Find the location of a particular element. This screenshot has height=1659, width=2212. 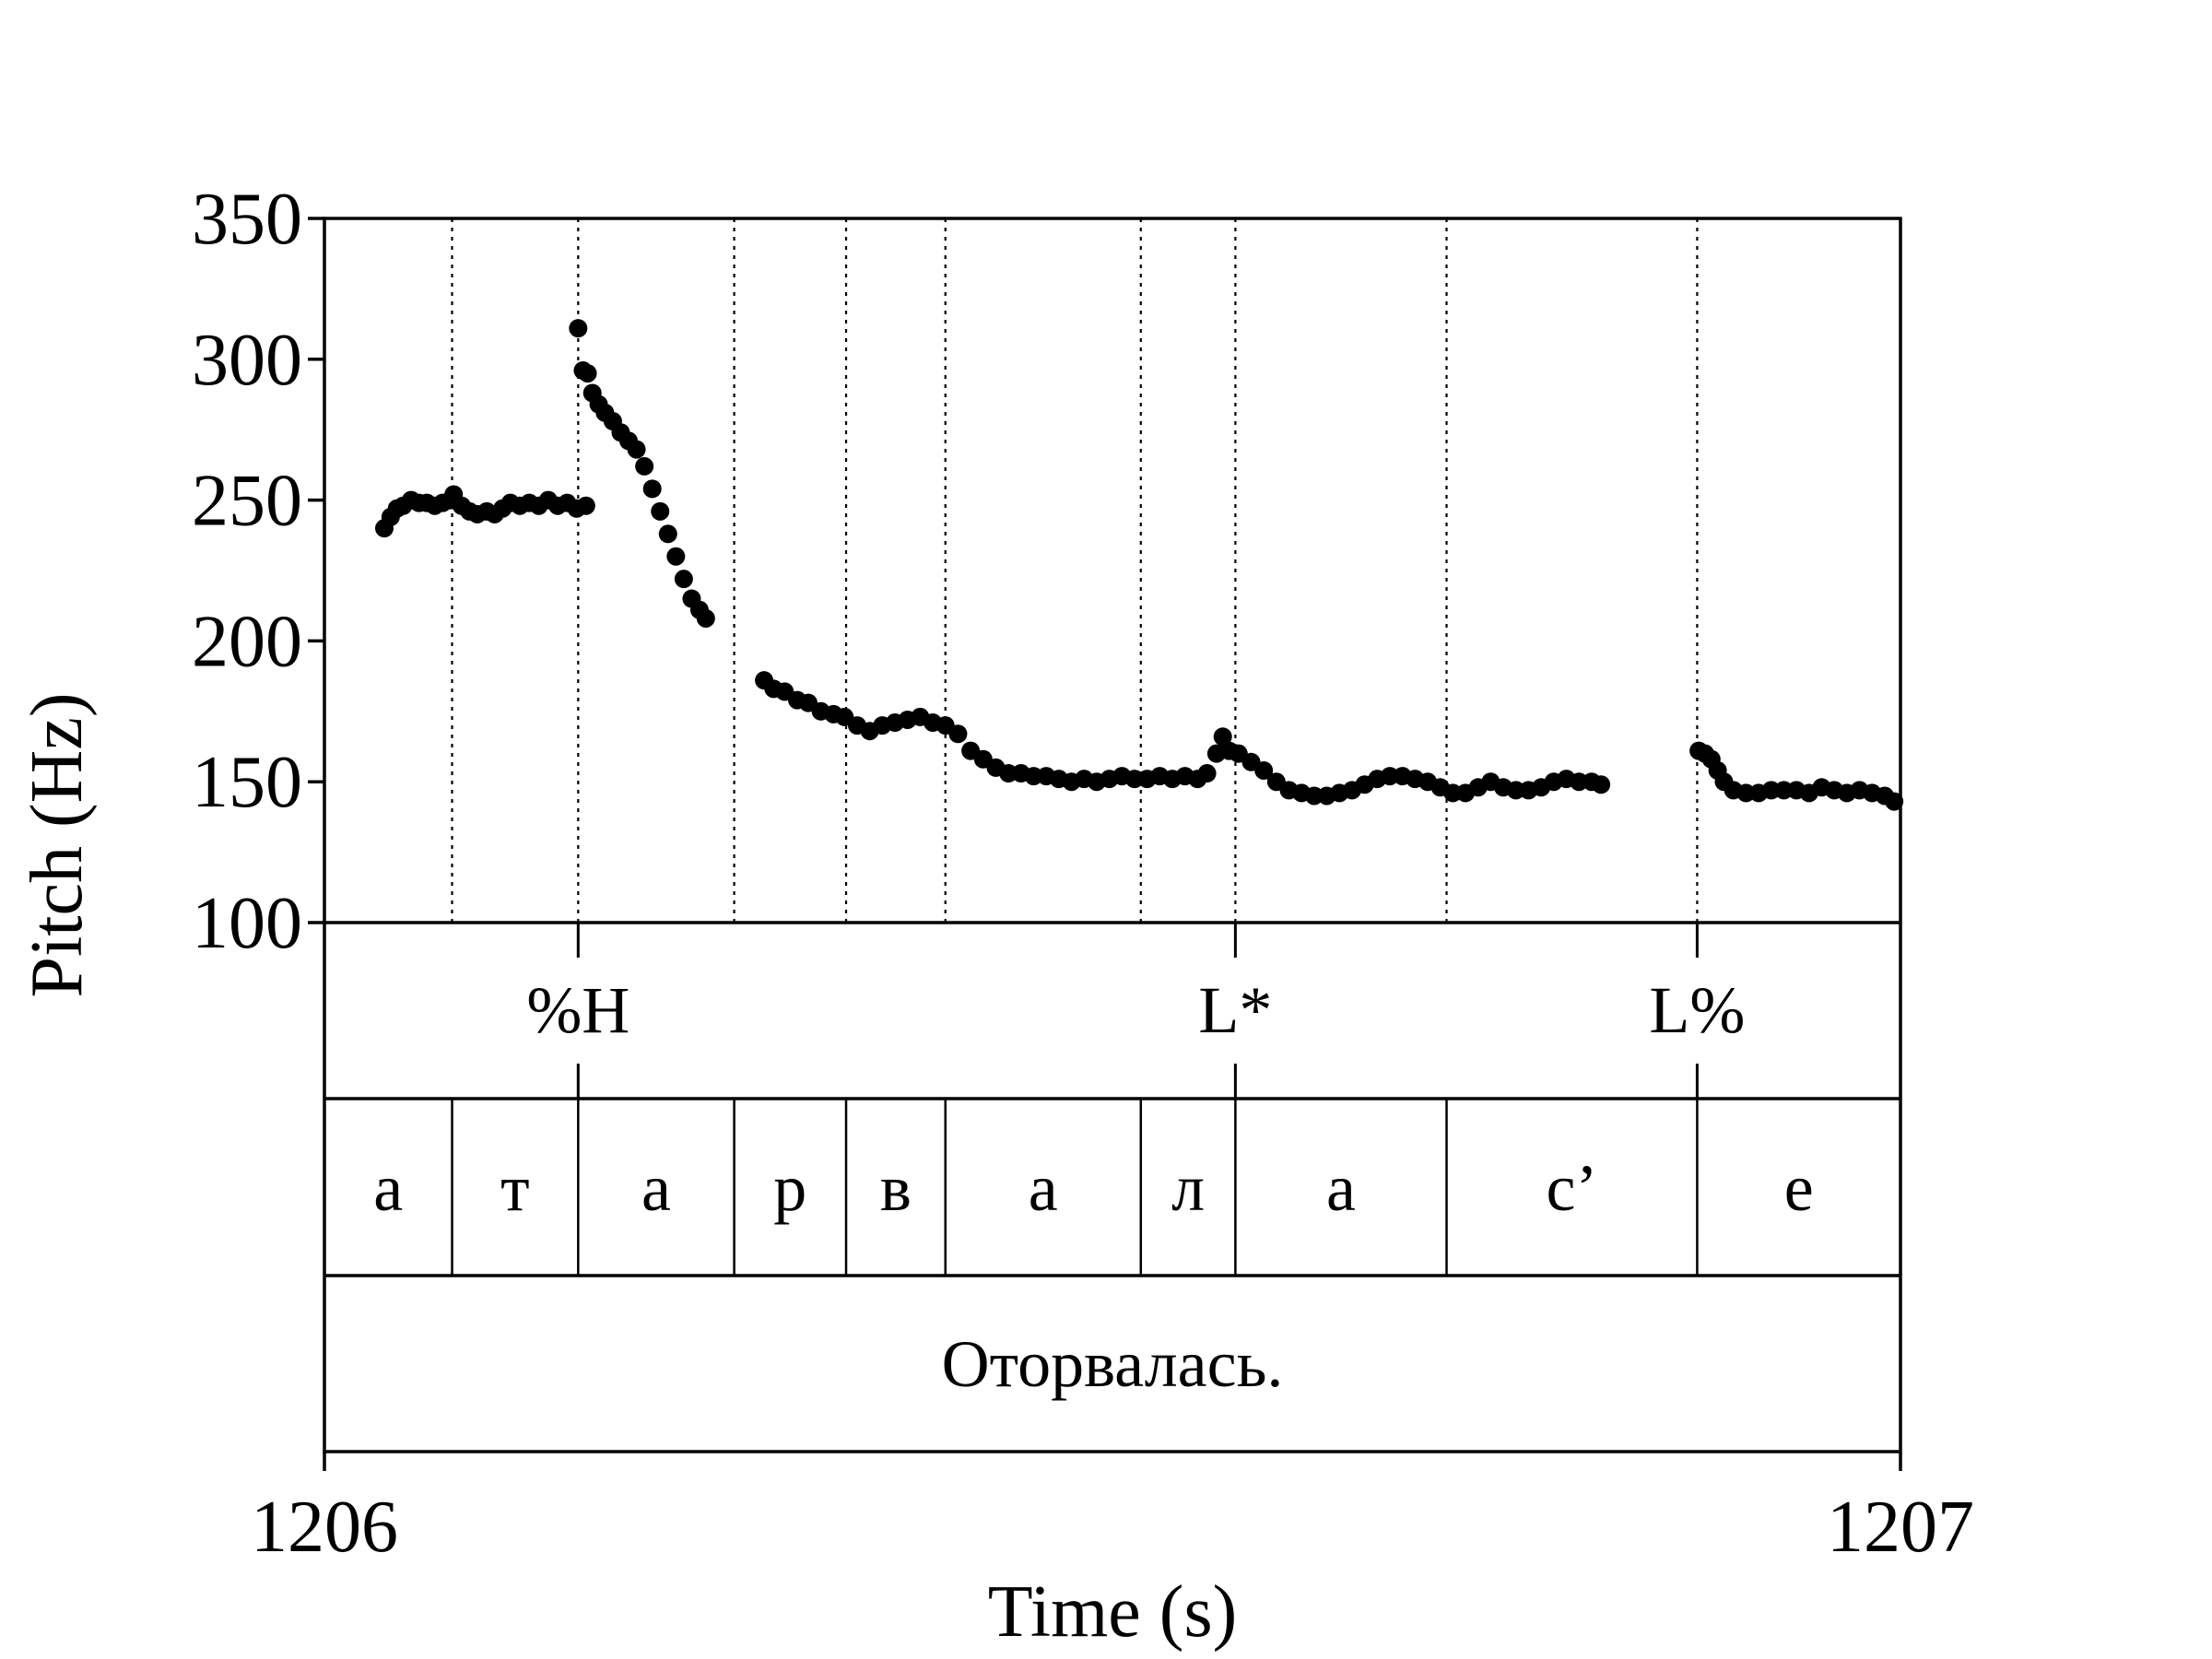

tone-label: L% is located at coordinates (1697, 1010).